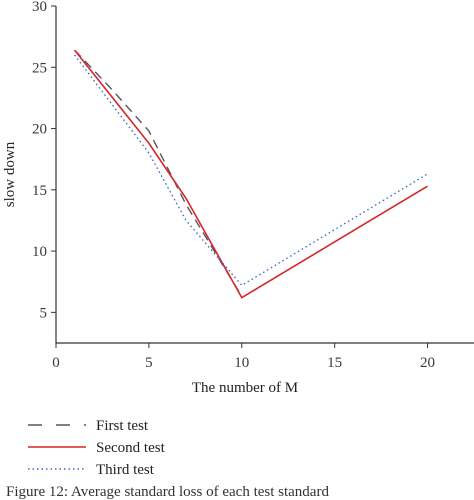 Image resolution: width=474 pixels, height=500 pixels. What do you see at coordinates (334, 363) in the screenshot?
I see `x-tick-label: 15` at bounding box center [334, 363].